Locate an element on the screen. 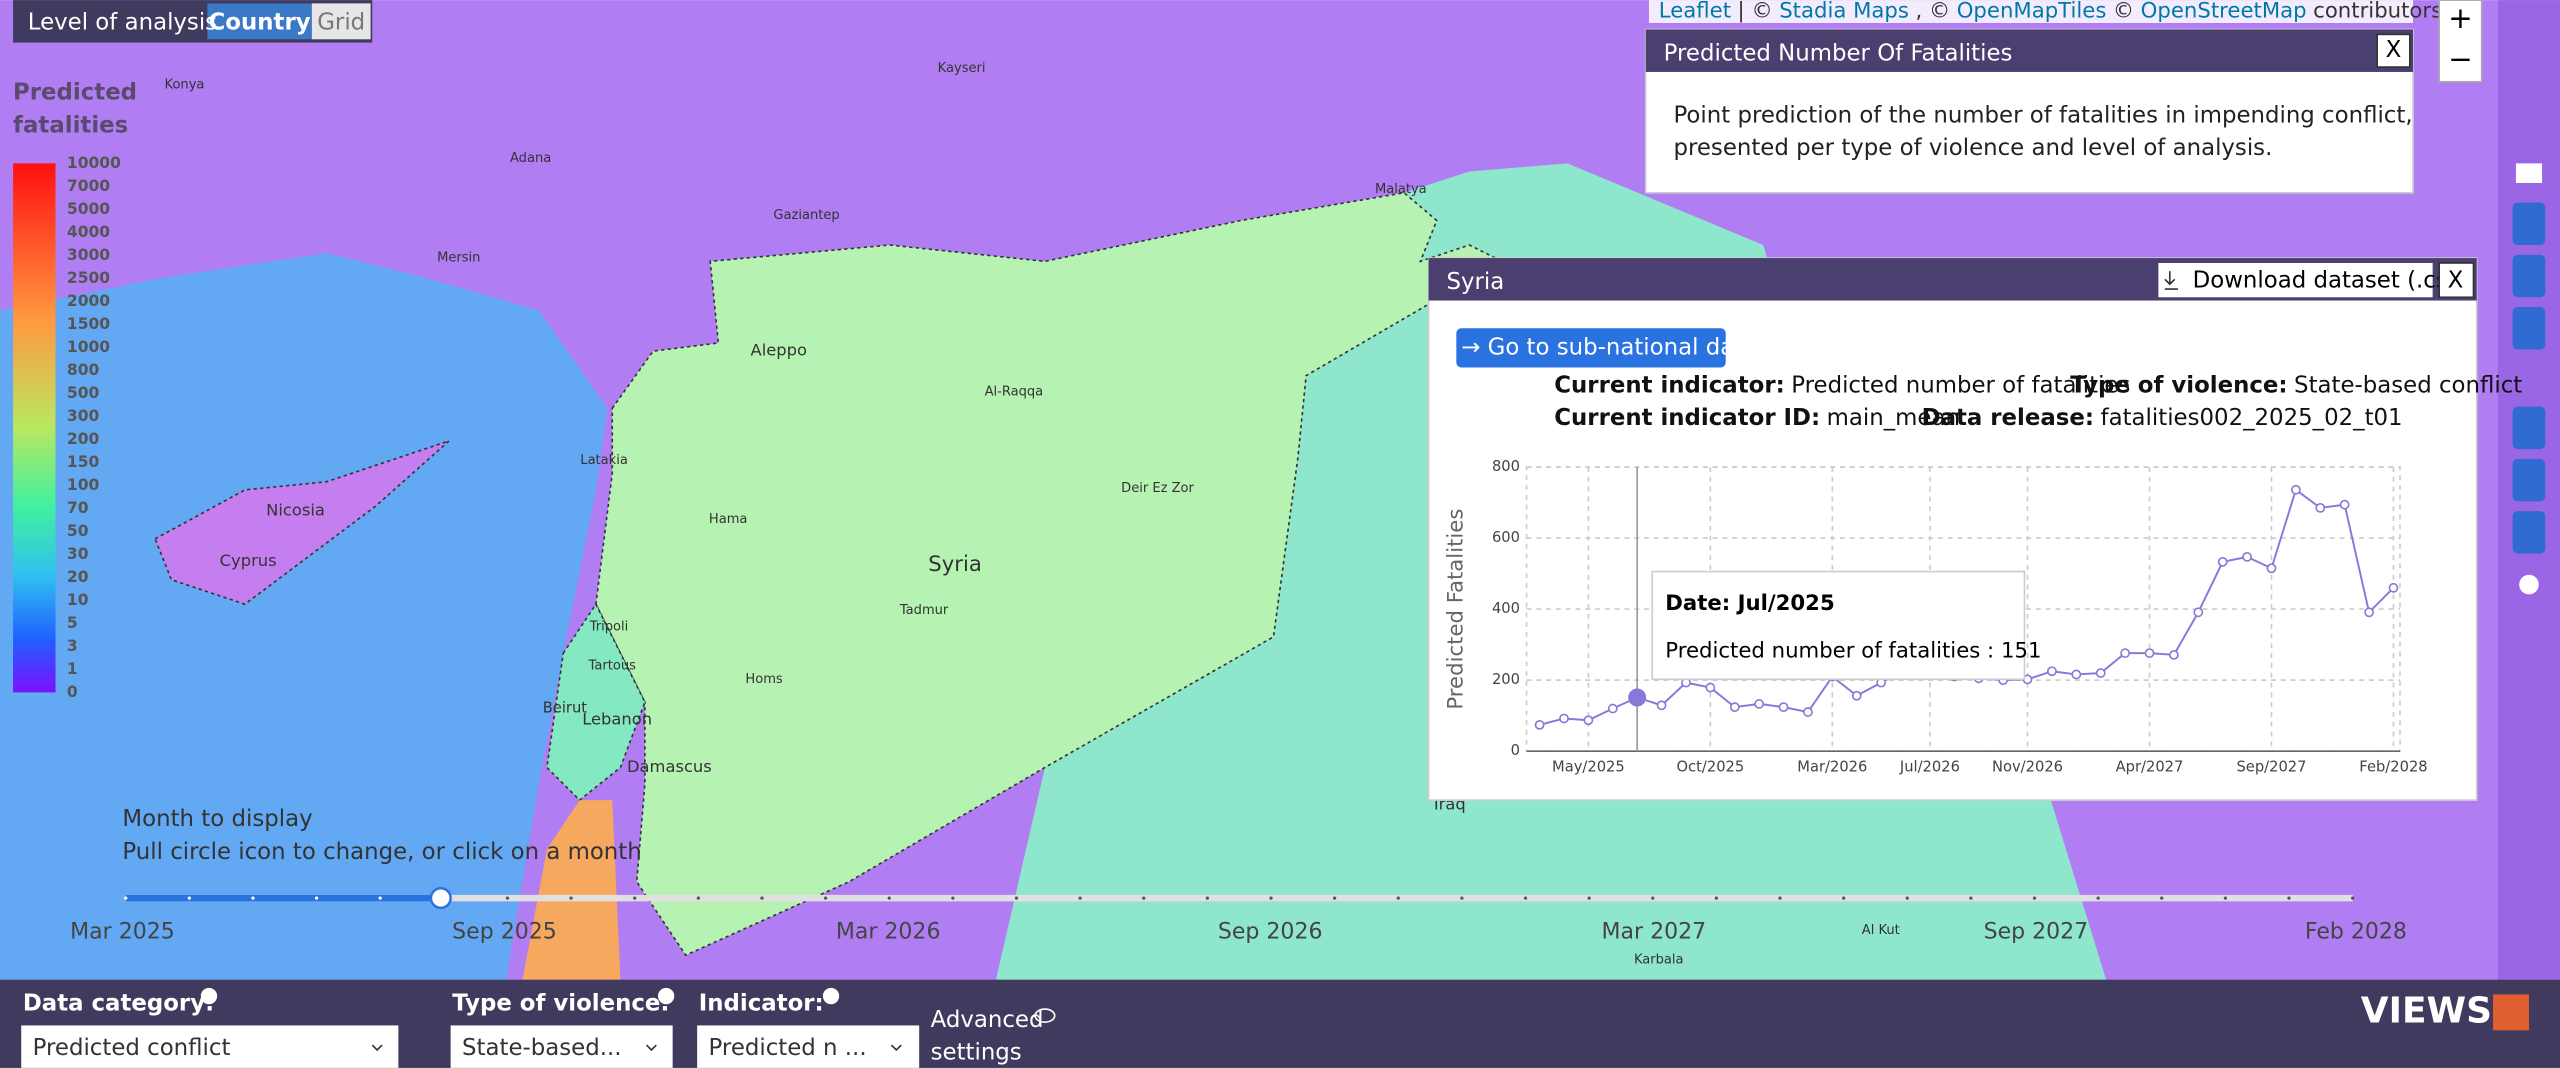 This screenshot has width=2560, height=1068. map-label: Kayseri is located at coordinates (962, 68).